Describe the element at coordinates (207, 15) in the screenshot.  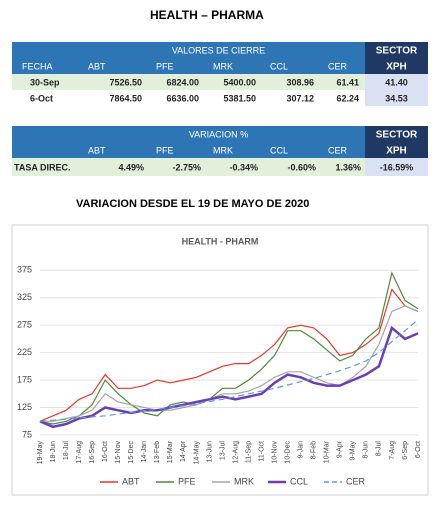
I see `page-title: HEALTH – PHARMA` at that location.